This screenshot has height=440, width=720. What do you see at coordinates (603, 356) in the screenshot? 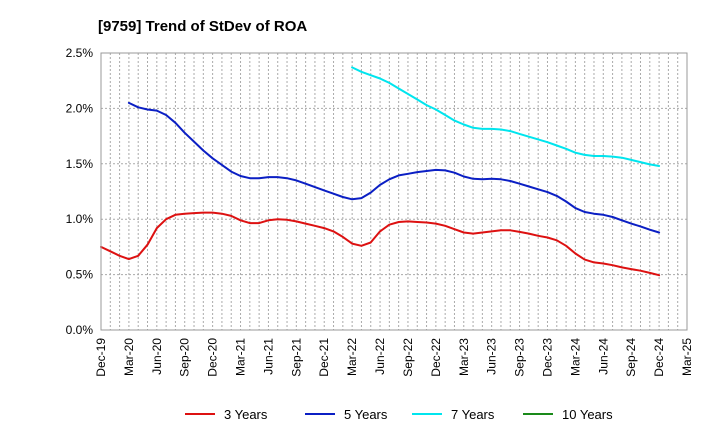
I see `x-tick-label: Jun-24` at bounding box center [603, 356].